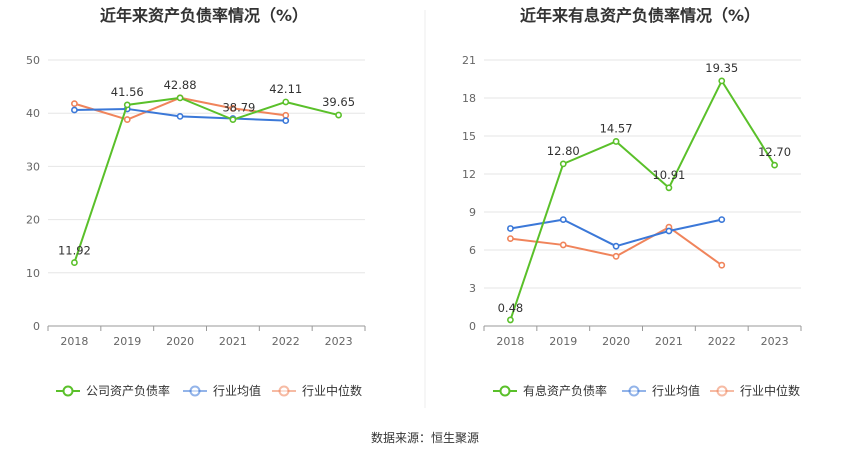 The width and height of the screenshot is (850, 459). What do you see at coordinates (206, 179) in the screenshot?
I see `series-line` at bounding box center [206, 179].